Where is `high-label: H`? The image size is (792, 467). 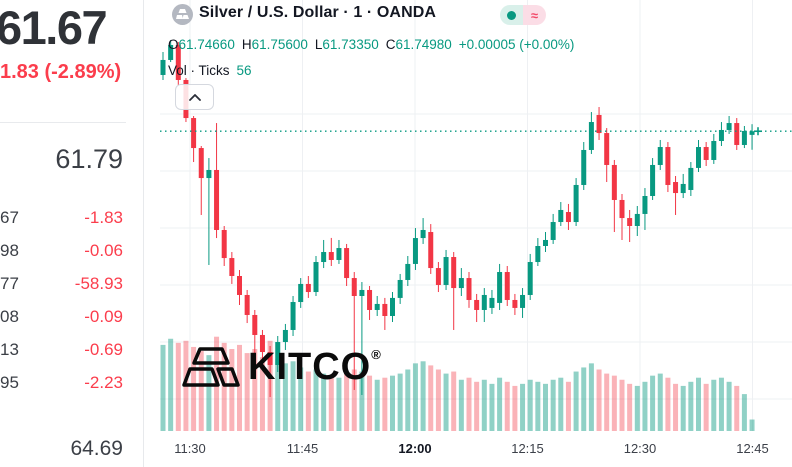 high-label: H is located at coordinates (246, 44).